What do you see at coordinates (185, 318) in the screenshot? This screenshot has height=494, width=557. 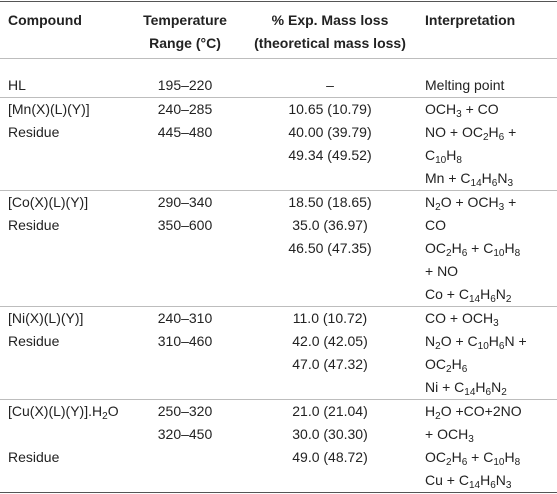 I see `temperature-cell: 240–310` at bounding box center [185, 318].